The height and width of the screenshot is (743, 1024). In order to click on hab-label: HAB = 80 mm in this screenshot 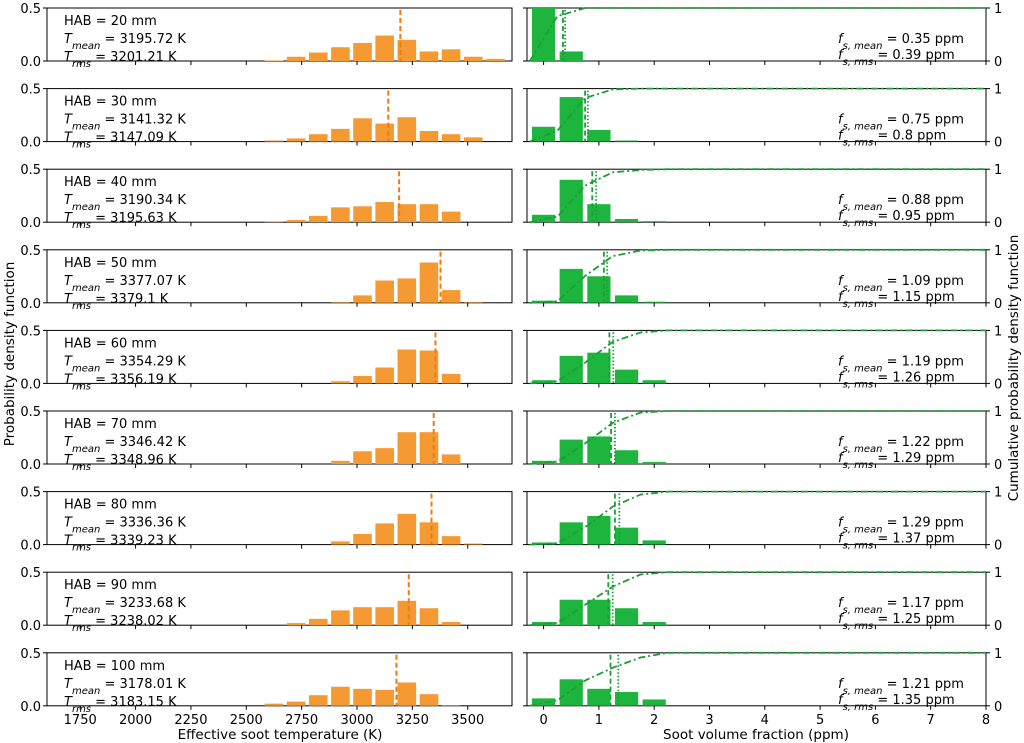, I will do `click(110, 505)`.